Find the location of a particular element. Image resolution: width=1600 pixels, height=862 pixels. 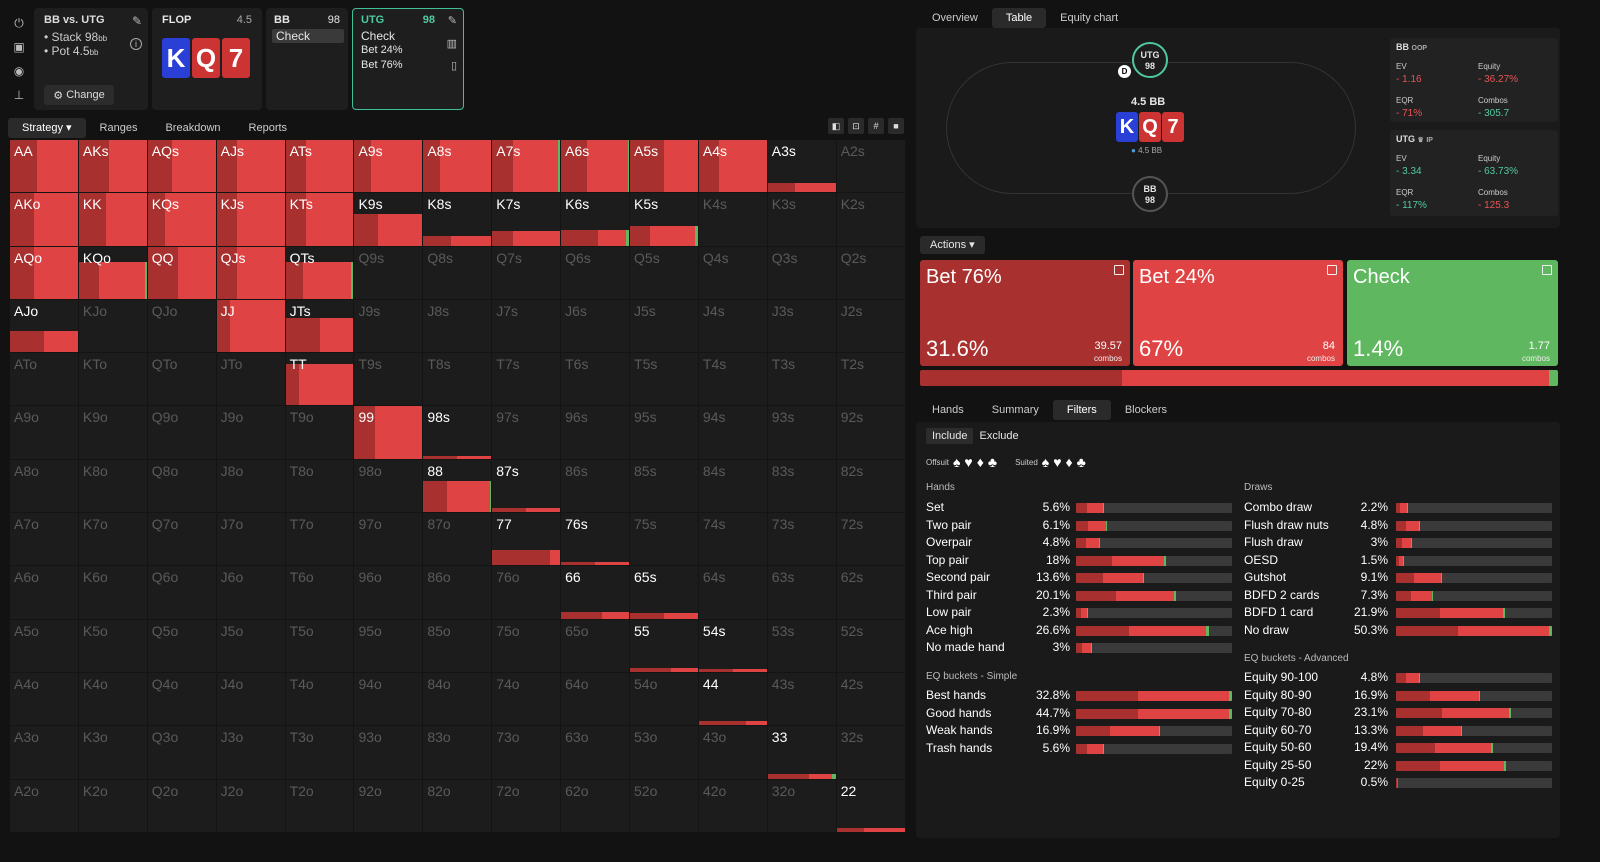

tab-table: Table is located at coordinates (1019, 18).